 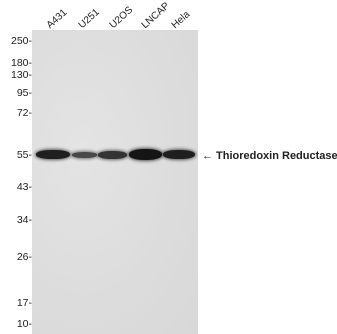 What do you see at coordinates (112, 155) in the screenshot?
I see `band-u2os` at bounding box center [112, 155].